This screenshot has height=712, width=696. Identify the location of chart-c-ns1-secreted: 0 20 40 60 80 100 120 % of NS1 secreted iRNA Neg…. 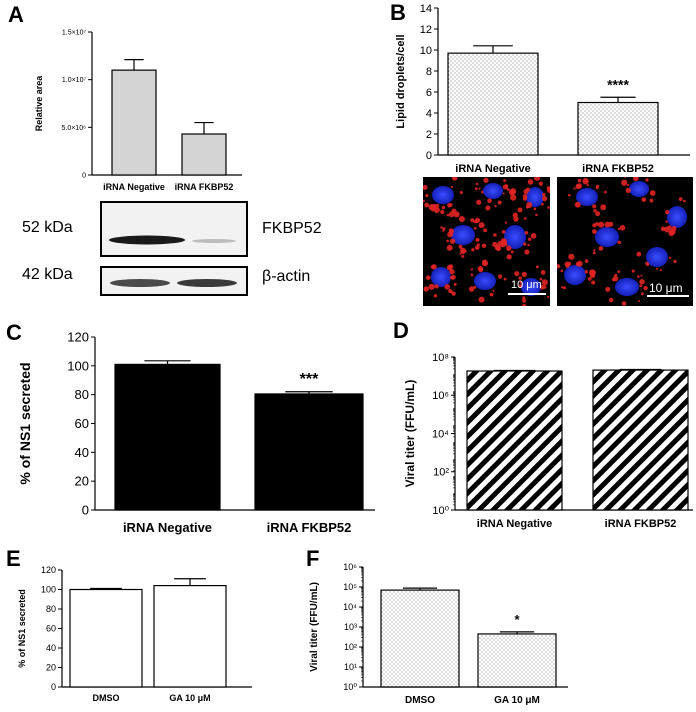
(196, 432).